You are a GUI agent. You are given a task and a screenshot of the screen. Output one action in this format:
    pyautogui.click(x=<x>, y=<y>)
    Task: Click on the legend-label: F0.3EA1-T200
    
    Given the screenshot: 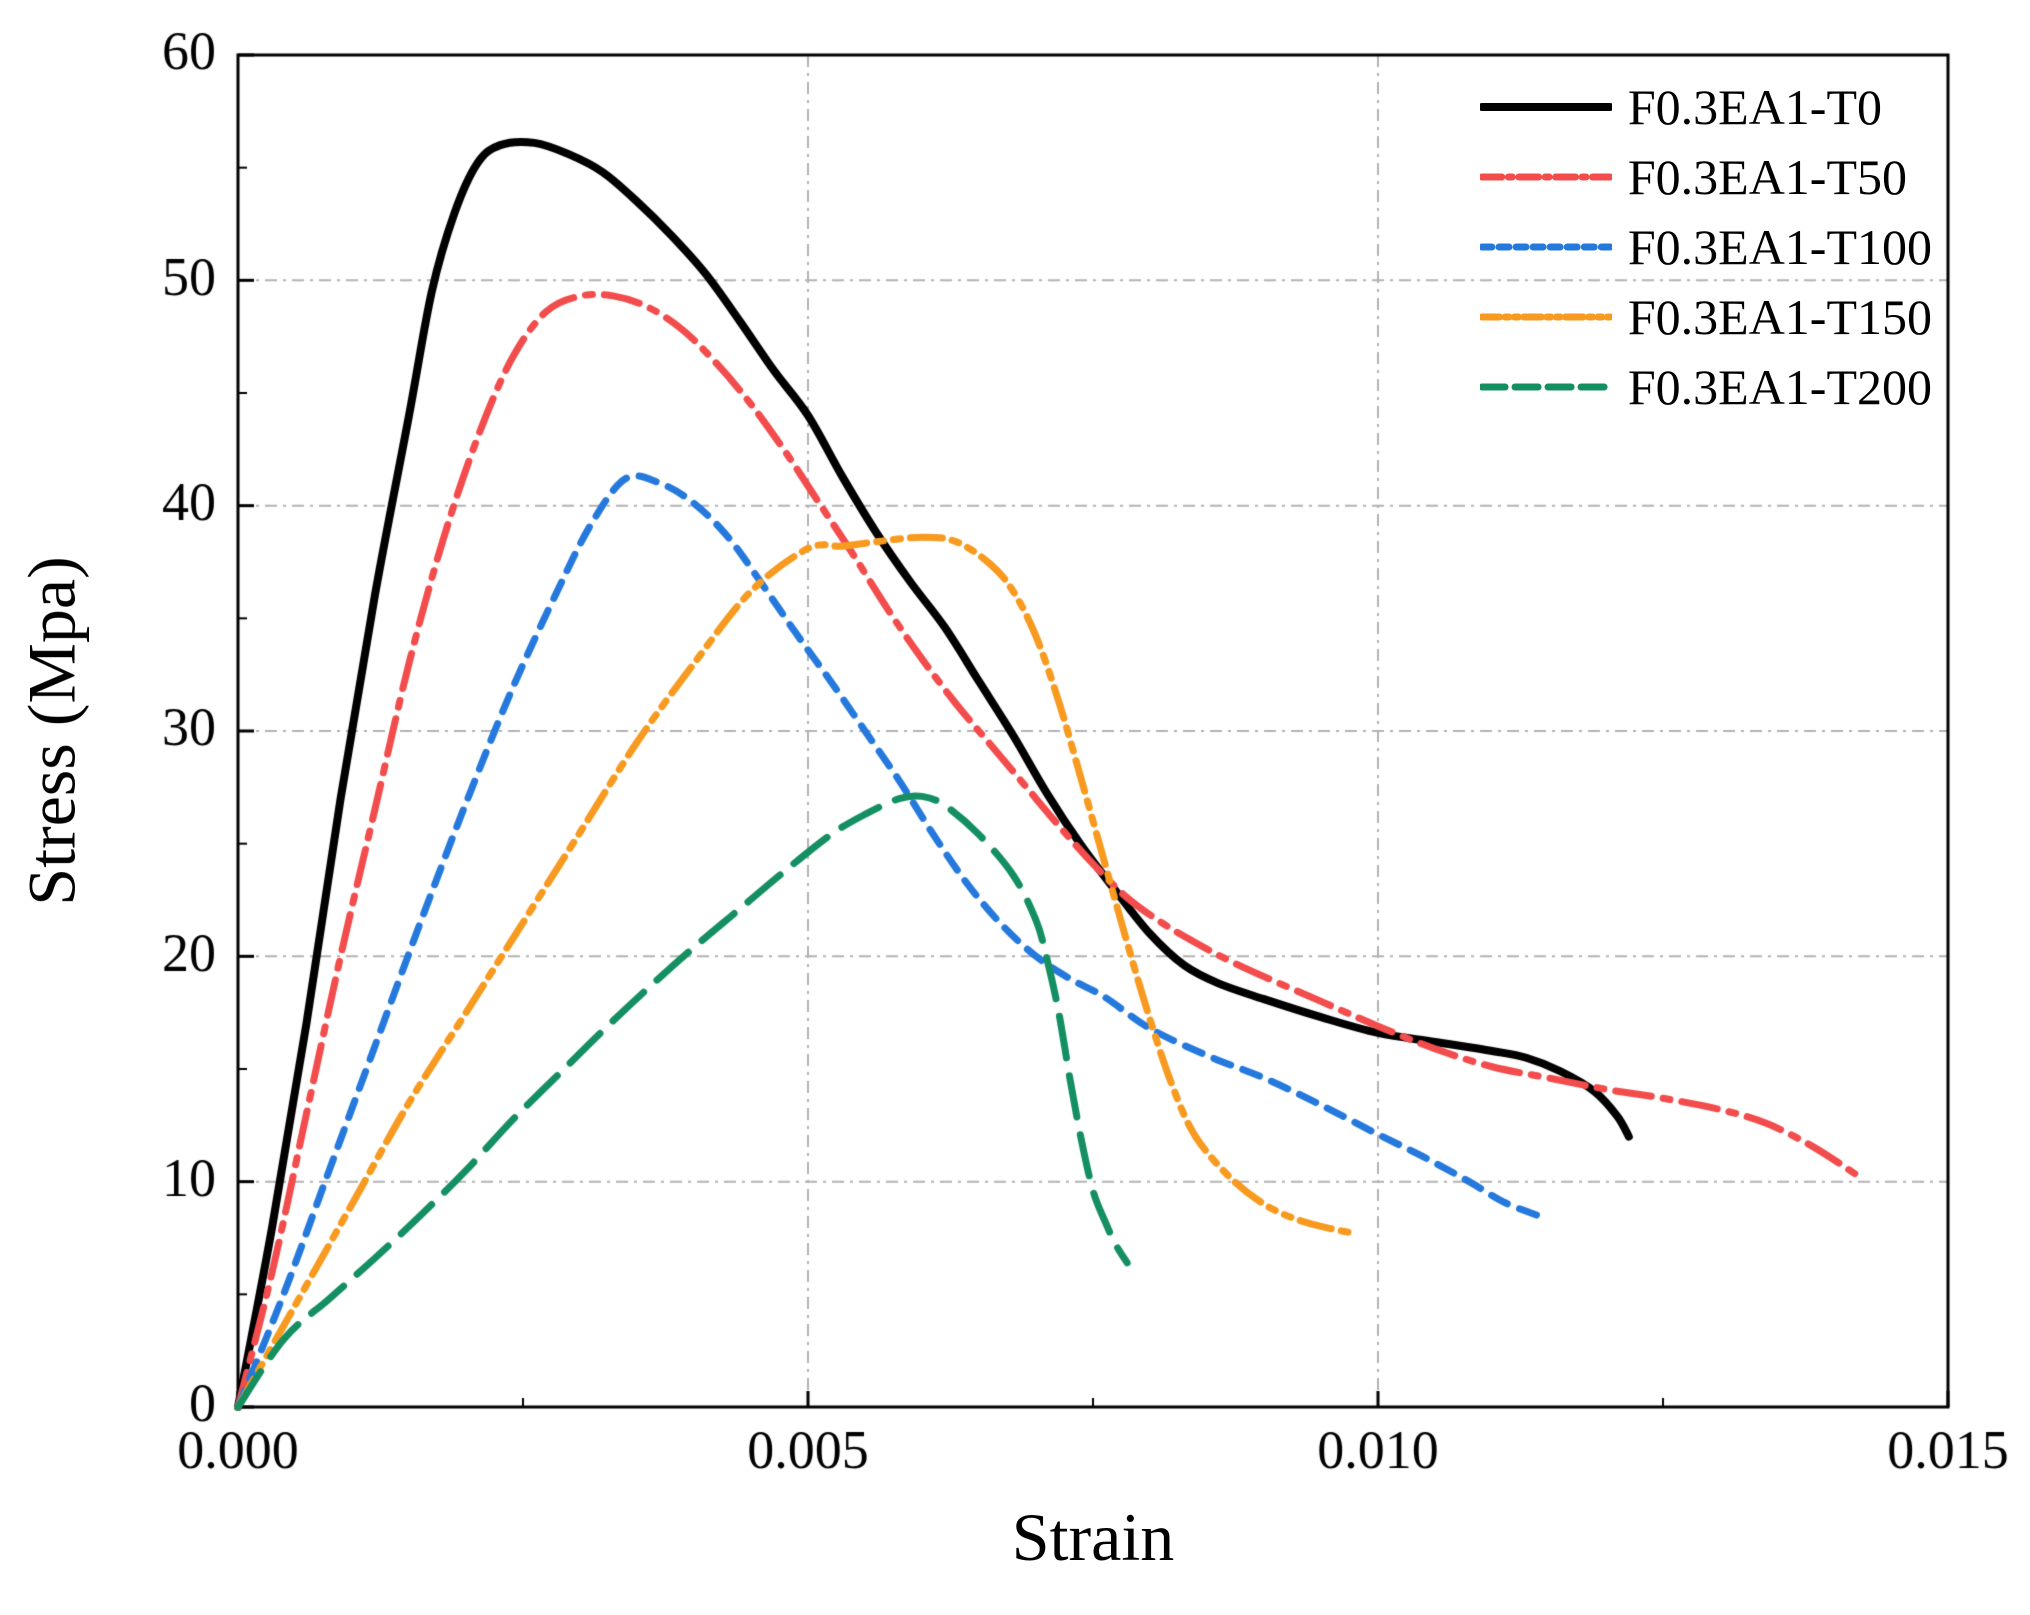 What is the action you would take?
    pyautogui.click(x=1779, y=387)
    